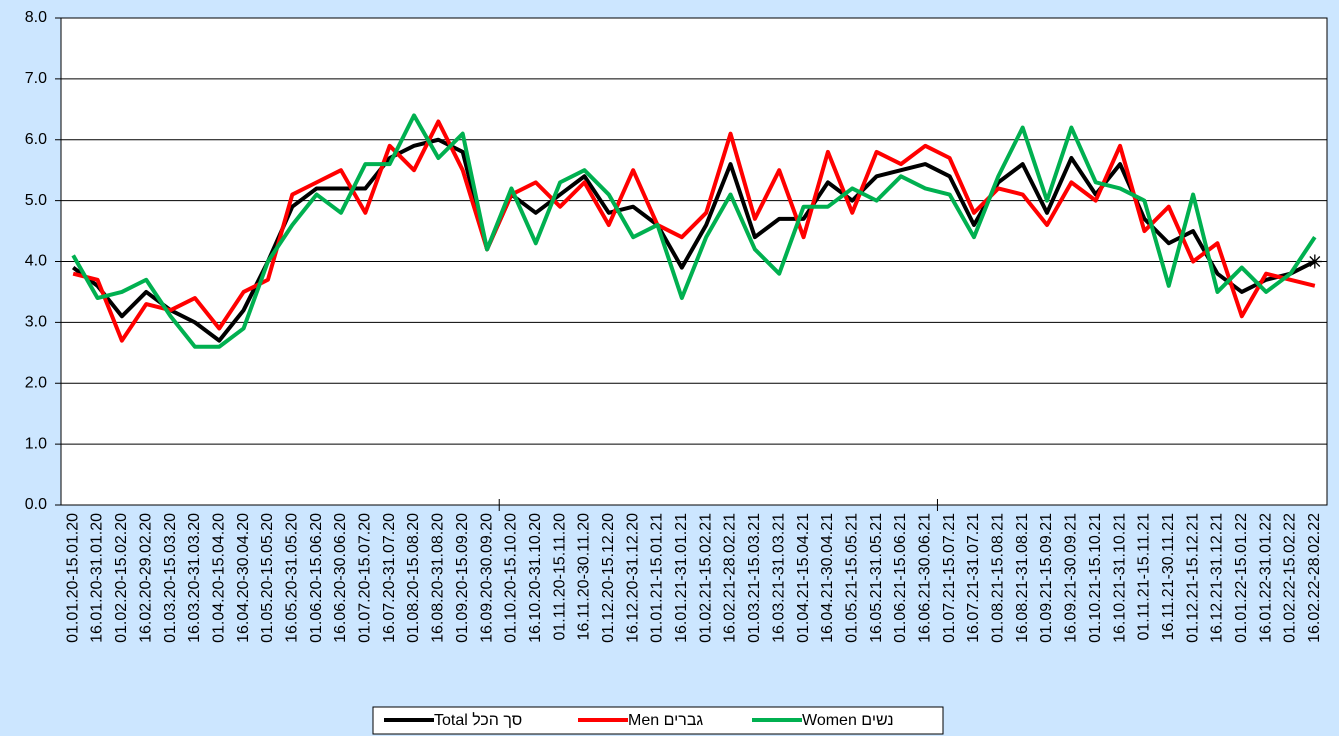 This screenshot has width=1339, height=736. What do you see at coordinates (218, 578) in the screenshot?
I see `x-tick-label: 01.04.20-15.04.20` at bounding box center [218, 578].